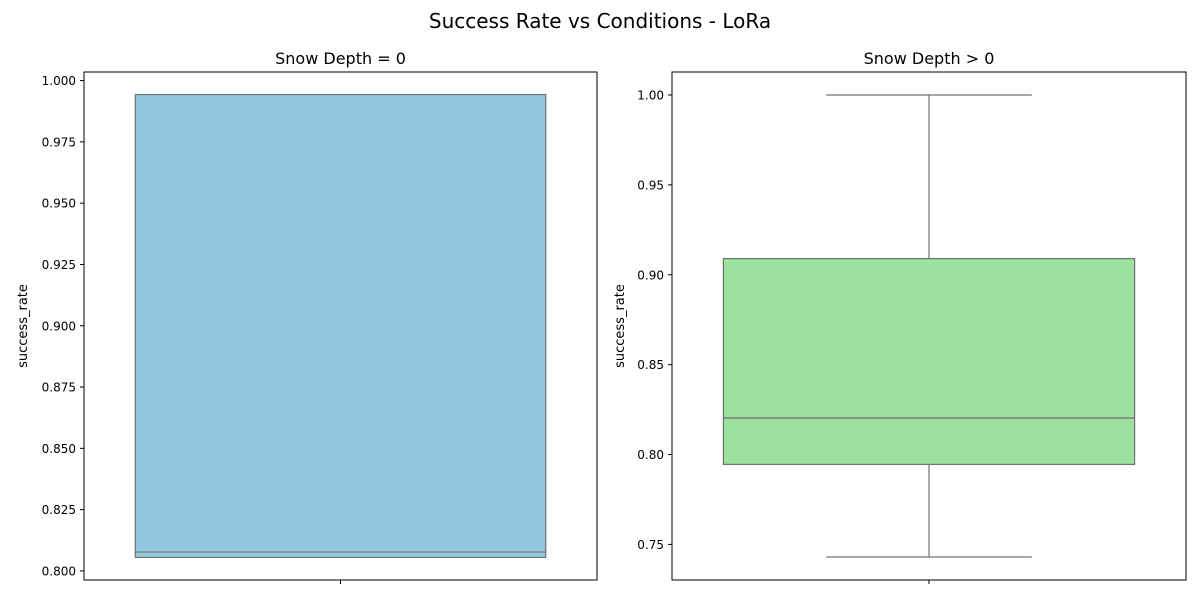  I want to click on y-tick-label: 0.75, so click(650, 545).